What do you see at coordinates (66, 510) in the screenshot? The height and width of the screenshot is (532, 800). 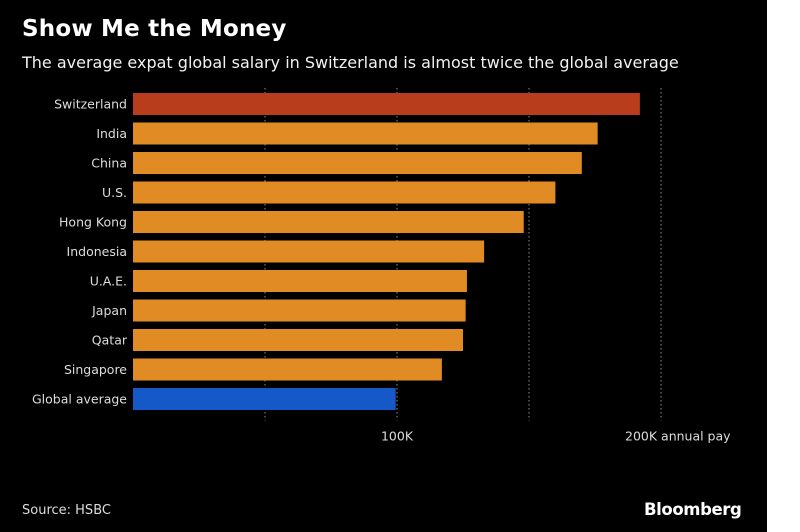 I see `source-note: Source: HSBC` at bounding box center [66, 510].